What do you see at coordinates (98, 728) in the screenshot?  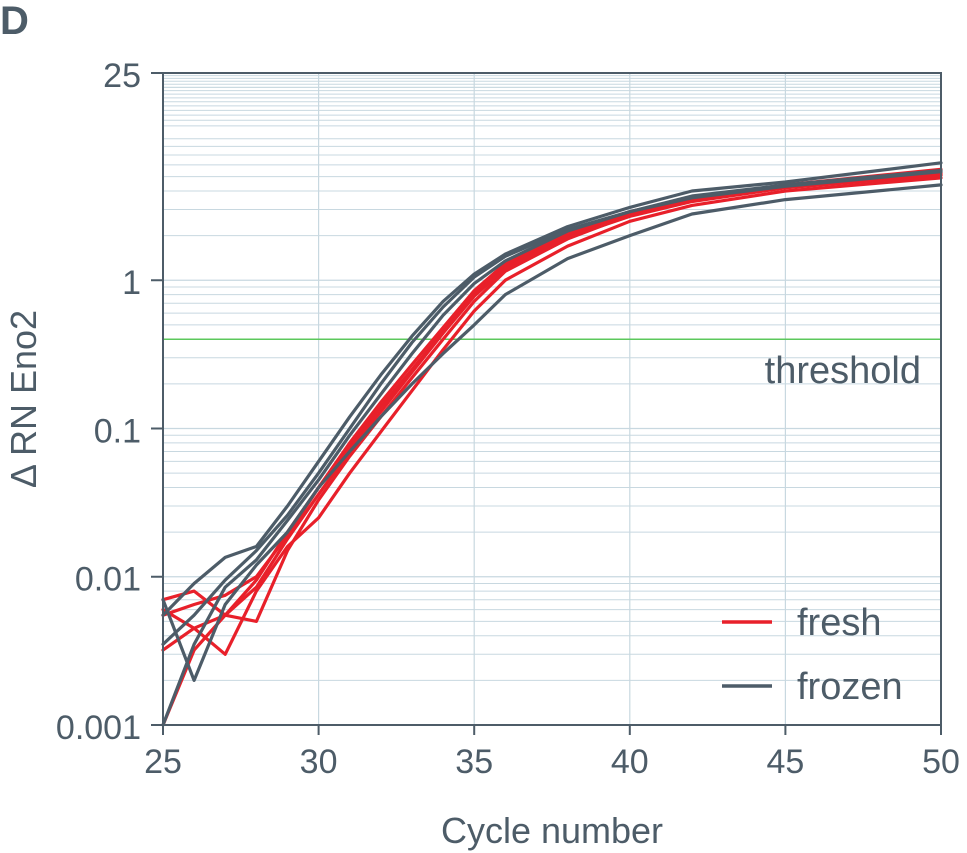 I see `y-tick-label: 0.001` at bounding box center [98, 728].